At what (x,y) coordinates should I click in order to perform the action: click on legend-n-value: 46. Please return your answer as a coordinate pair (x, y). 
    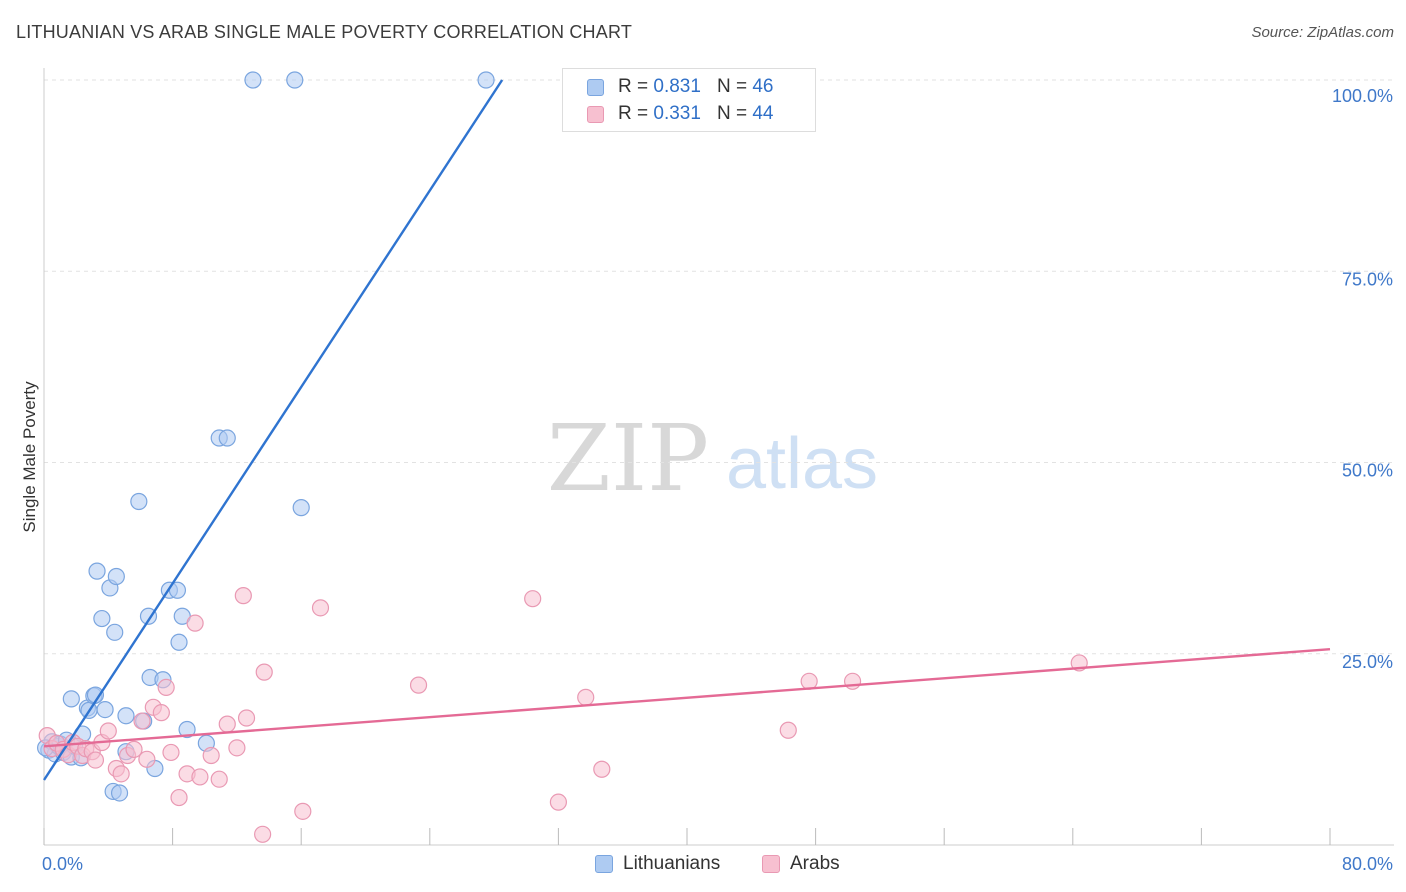
    Looking at the image, I should click on (763, 86).